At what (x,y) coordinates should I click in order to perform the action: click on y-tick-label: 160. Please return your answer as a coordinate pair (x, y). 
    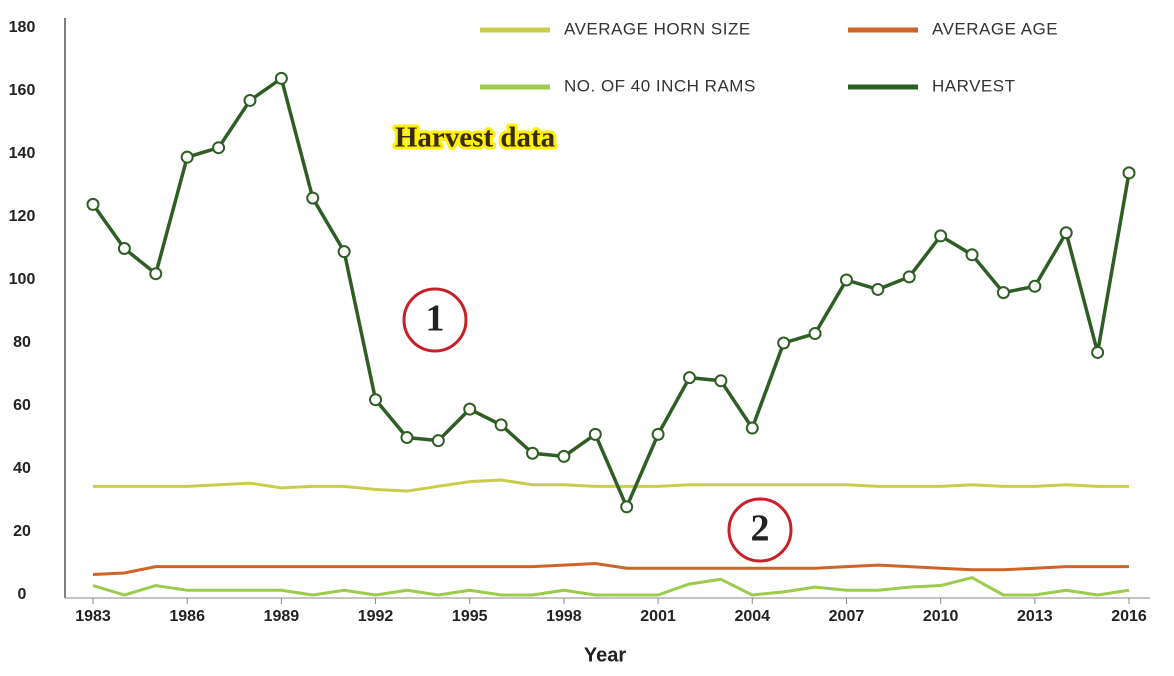
    Looking at the image, I should click on (22, 90).